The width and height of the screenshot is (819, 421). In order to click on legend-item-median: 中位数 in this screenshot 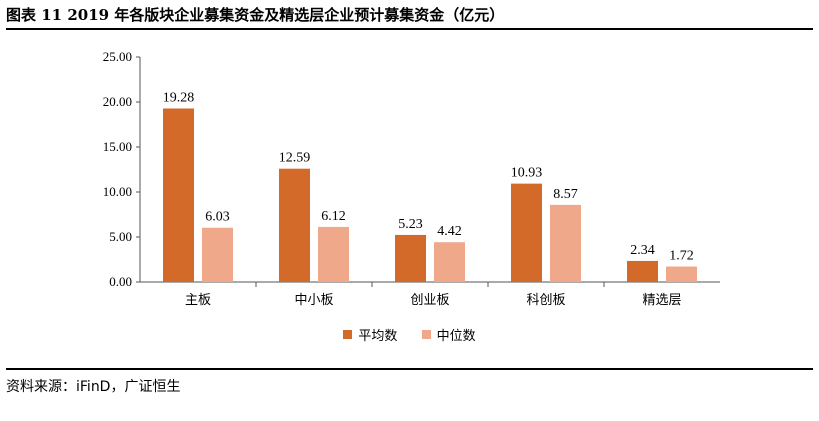, I will do `click(448, 334)`.